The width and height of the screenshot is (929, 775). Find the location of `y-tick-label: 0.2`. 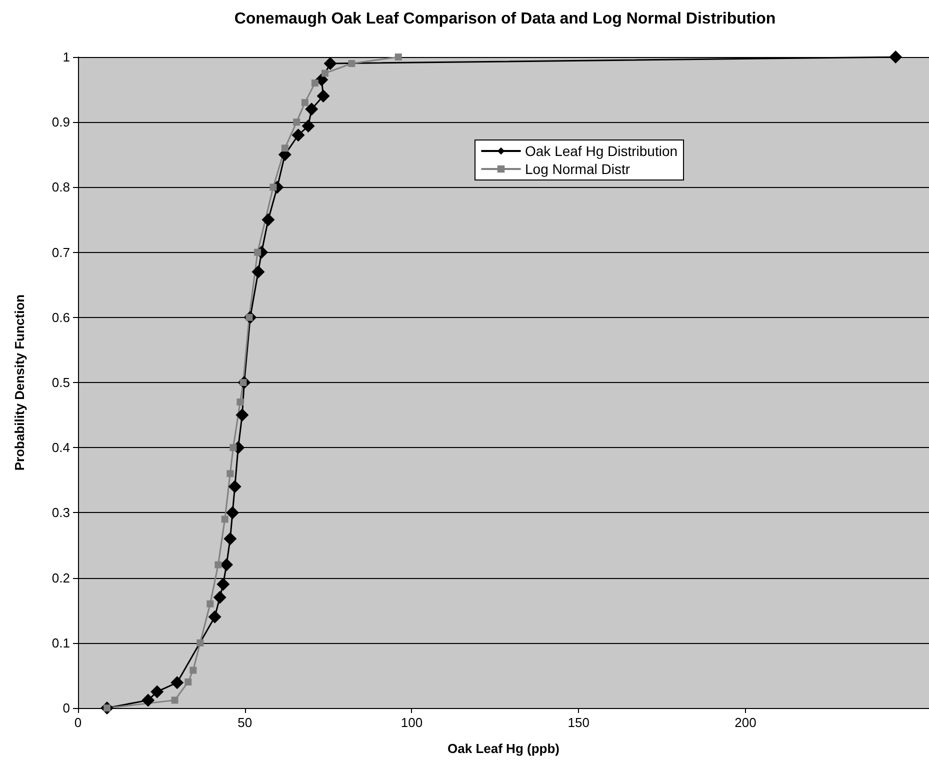

y-tick-label: 0.2 is located at coordinates (61, 578).